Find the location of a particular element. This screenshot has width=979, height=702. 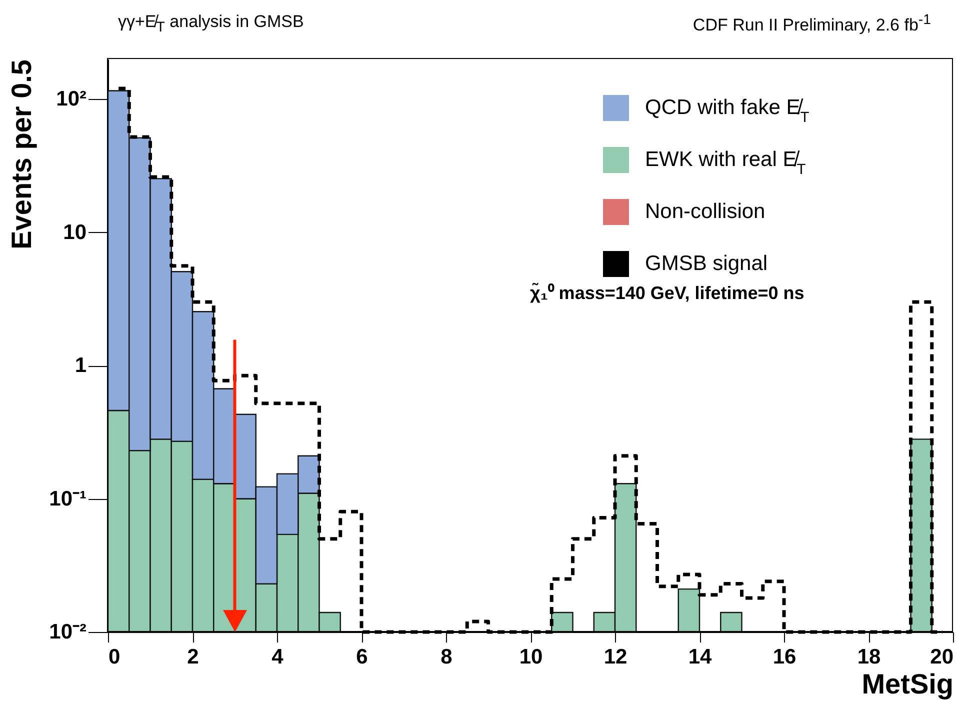

legend-label: EWK with real E̸$_{T}$ is located at coordinates (725, 163).